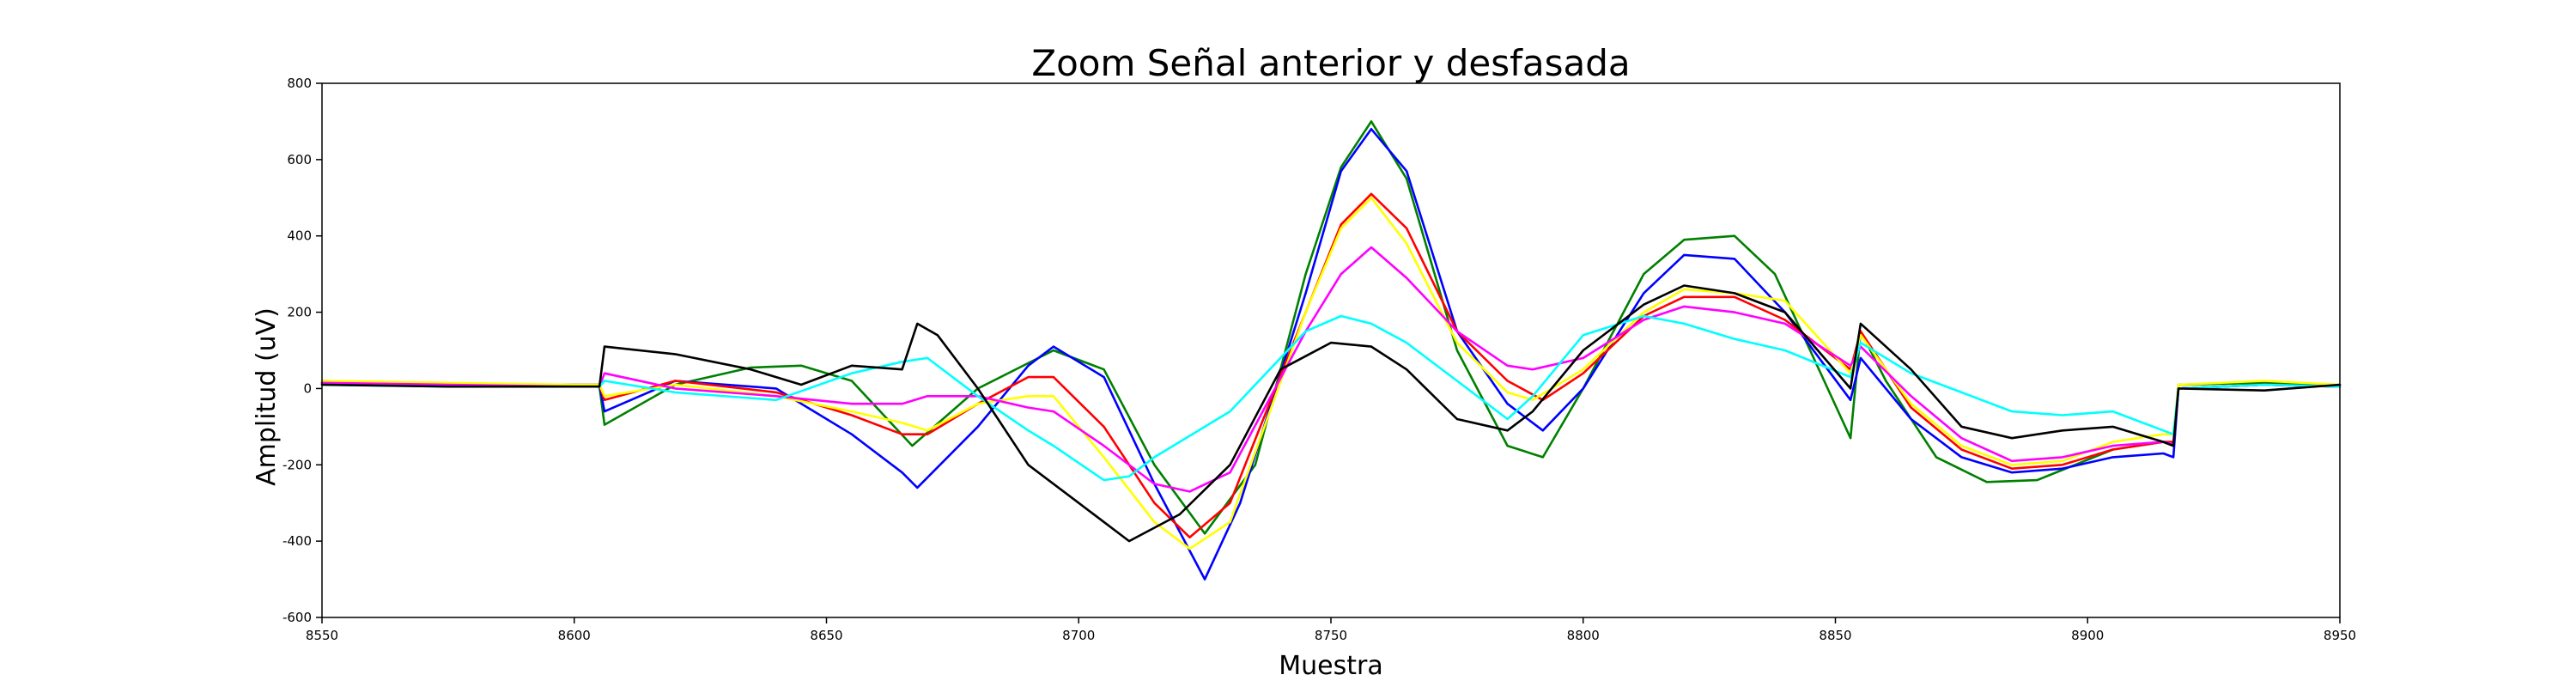 This screenshot has width=2576, height=687. What do you see at coordinates (300, 236) in the screenshot?
I see `y-tick-label: 400` at bounding box center [300, 236].